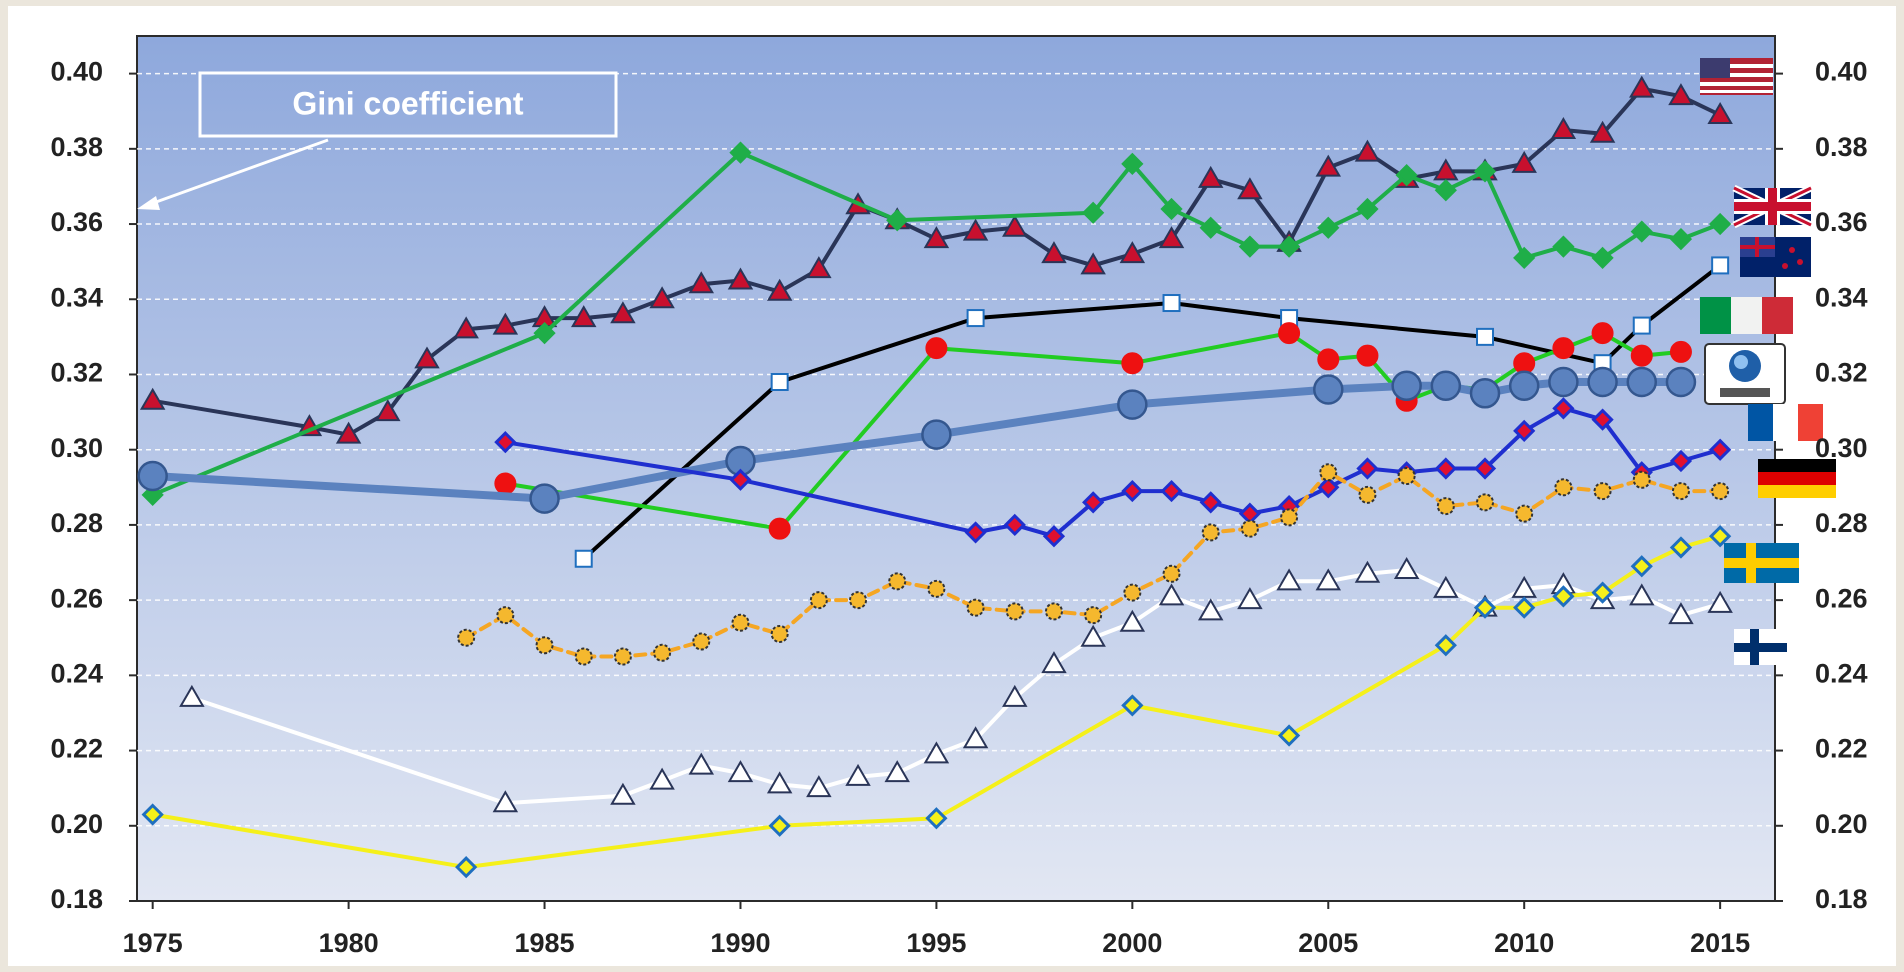  Describe the element at coordinates (1745, 374) in the screenshot. I see `logo-oecd` at that location.